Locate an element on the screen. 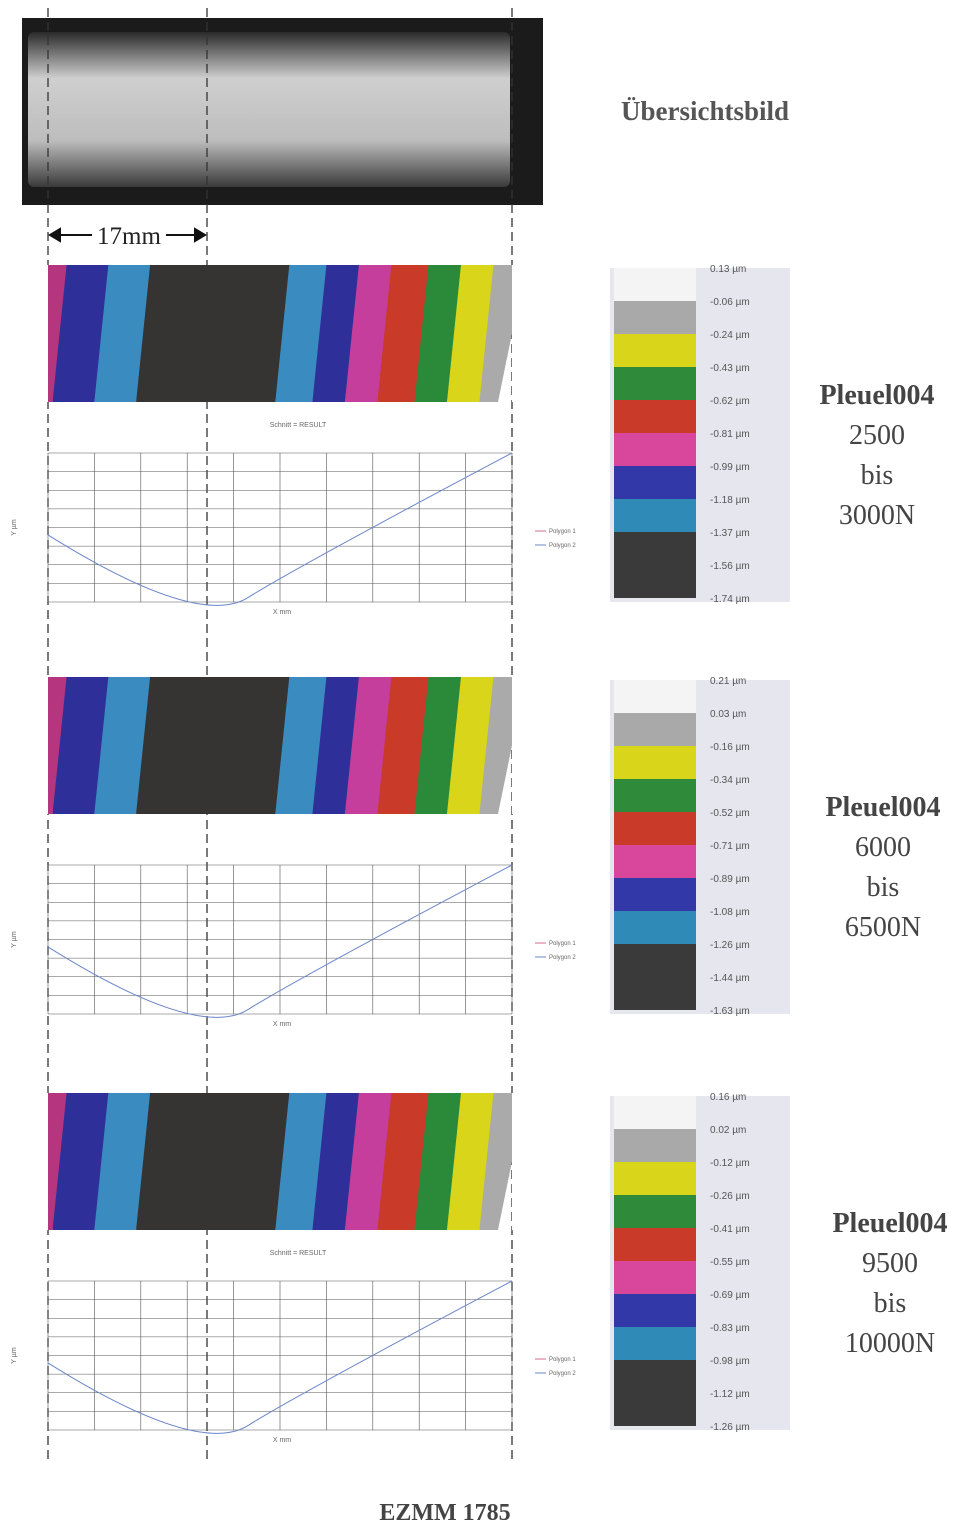  dimension-arrow is located at coordinates (127, 235).